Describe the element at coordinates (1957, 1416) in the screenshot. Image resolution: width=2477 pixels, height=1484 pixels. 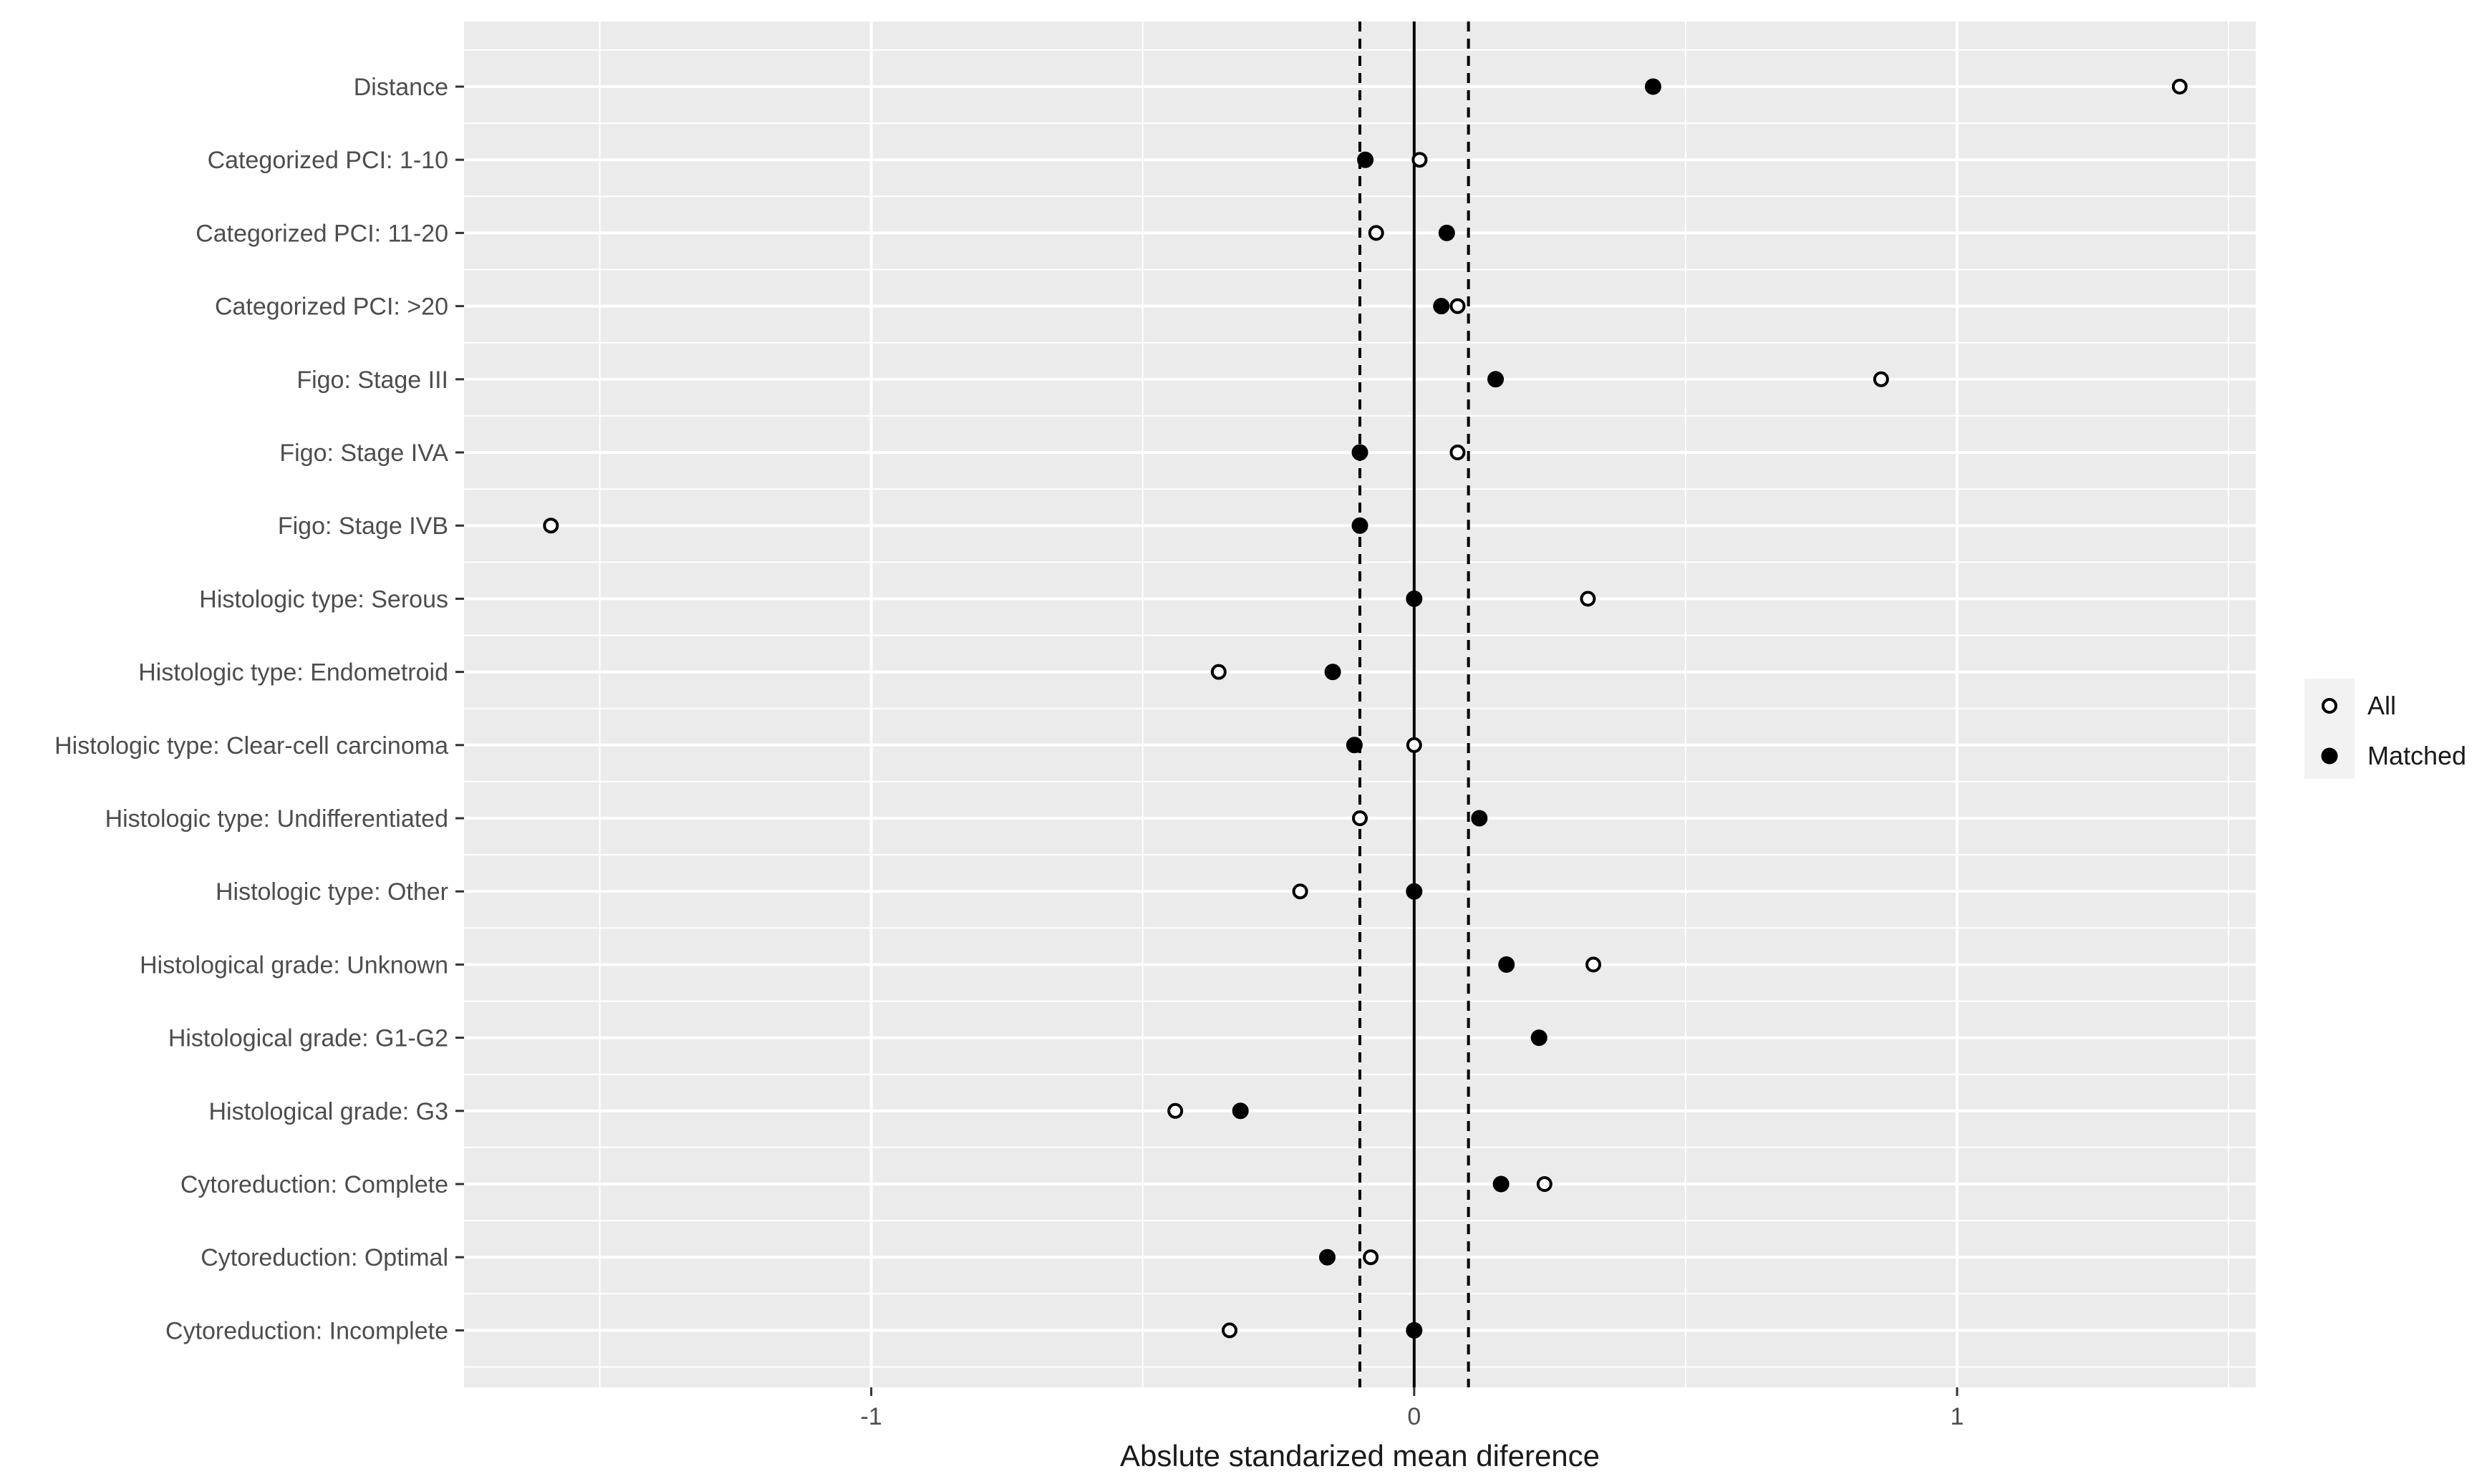
I see `x-tick-label: 1` at that location.